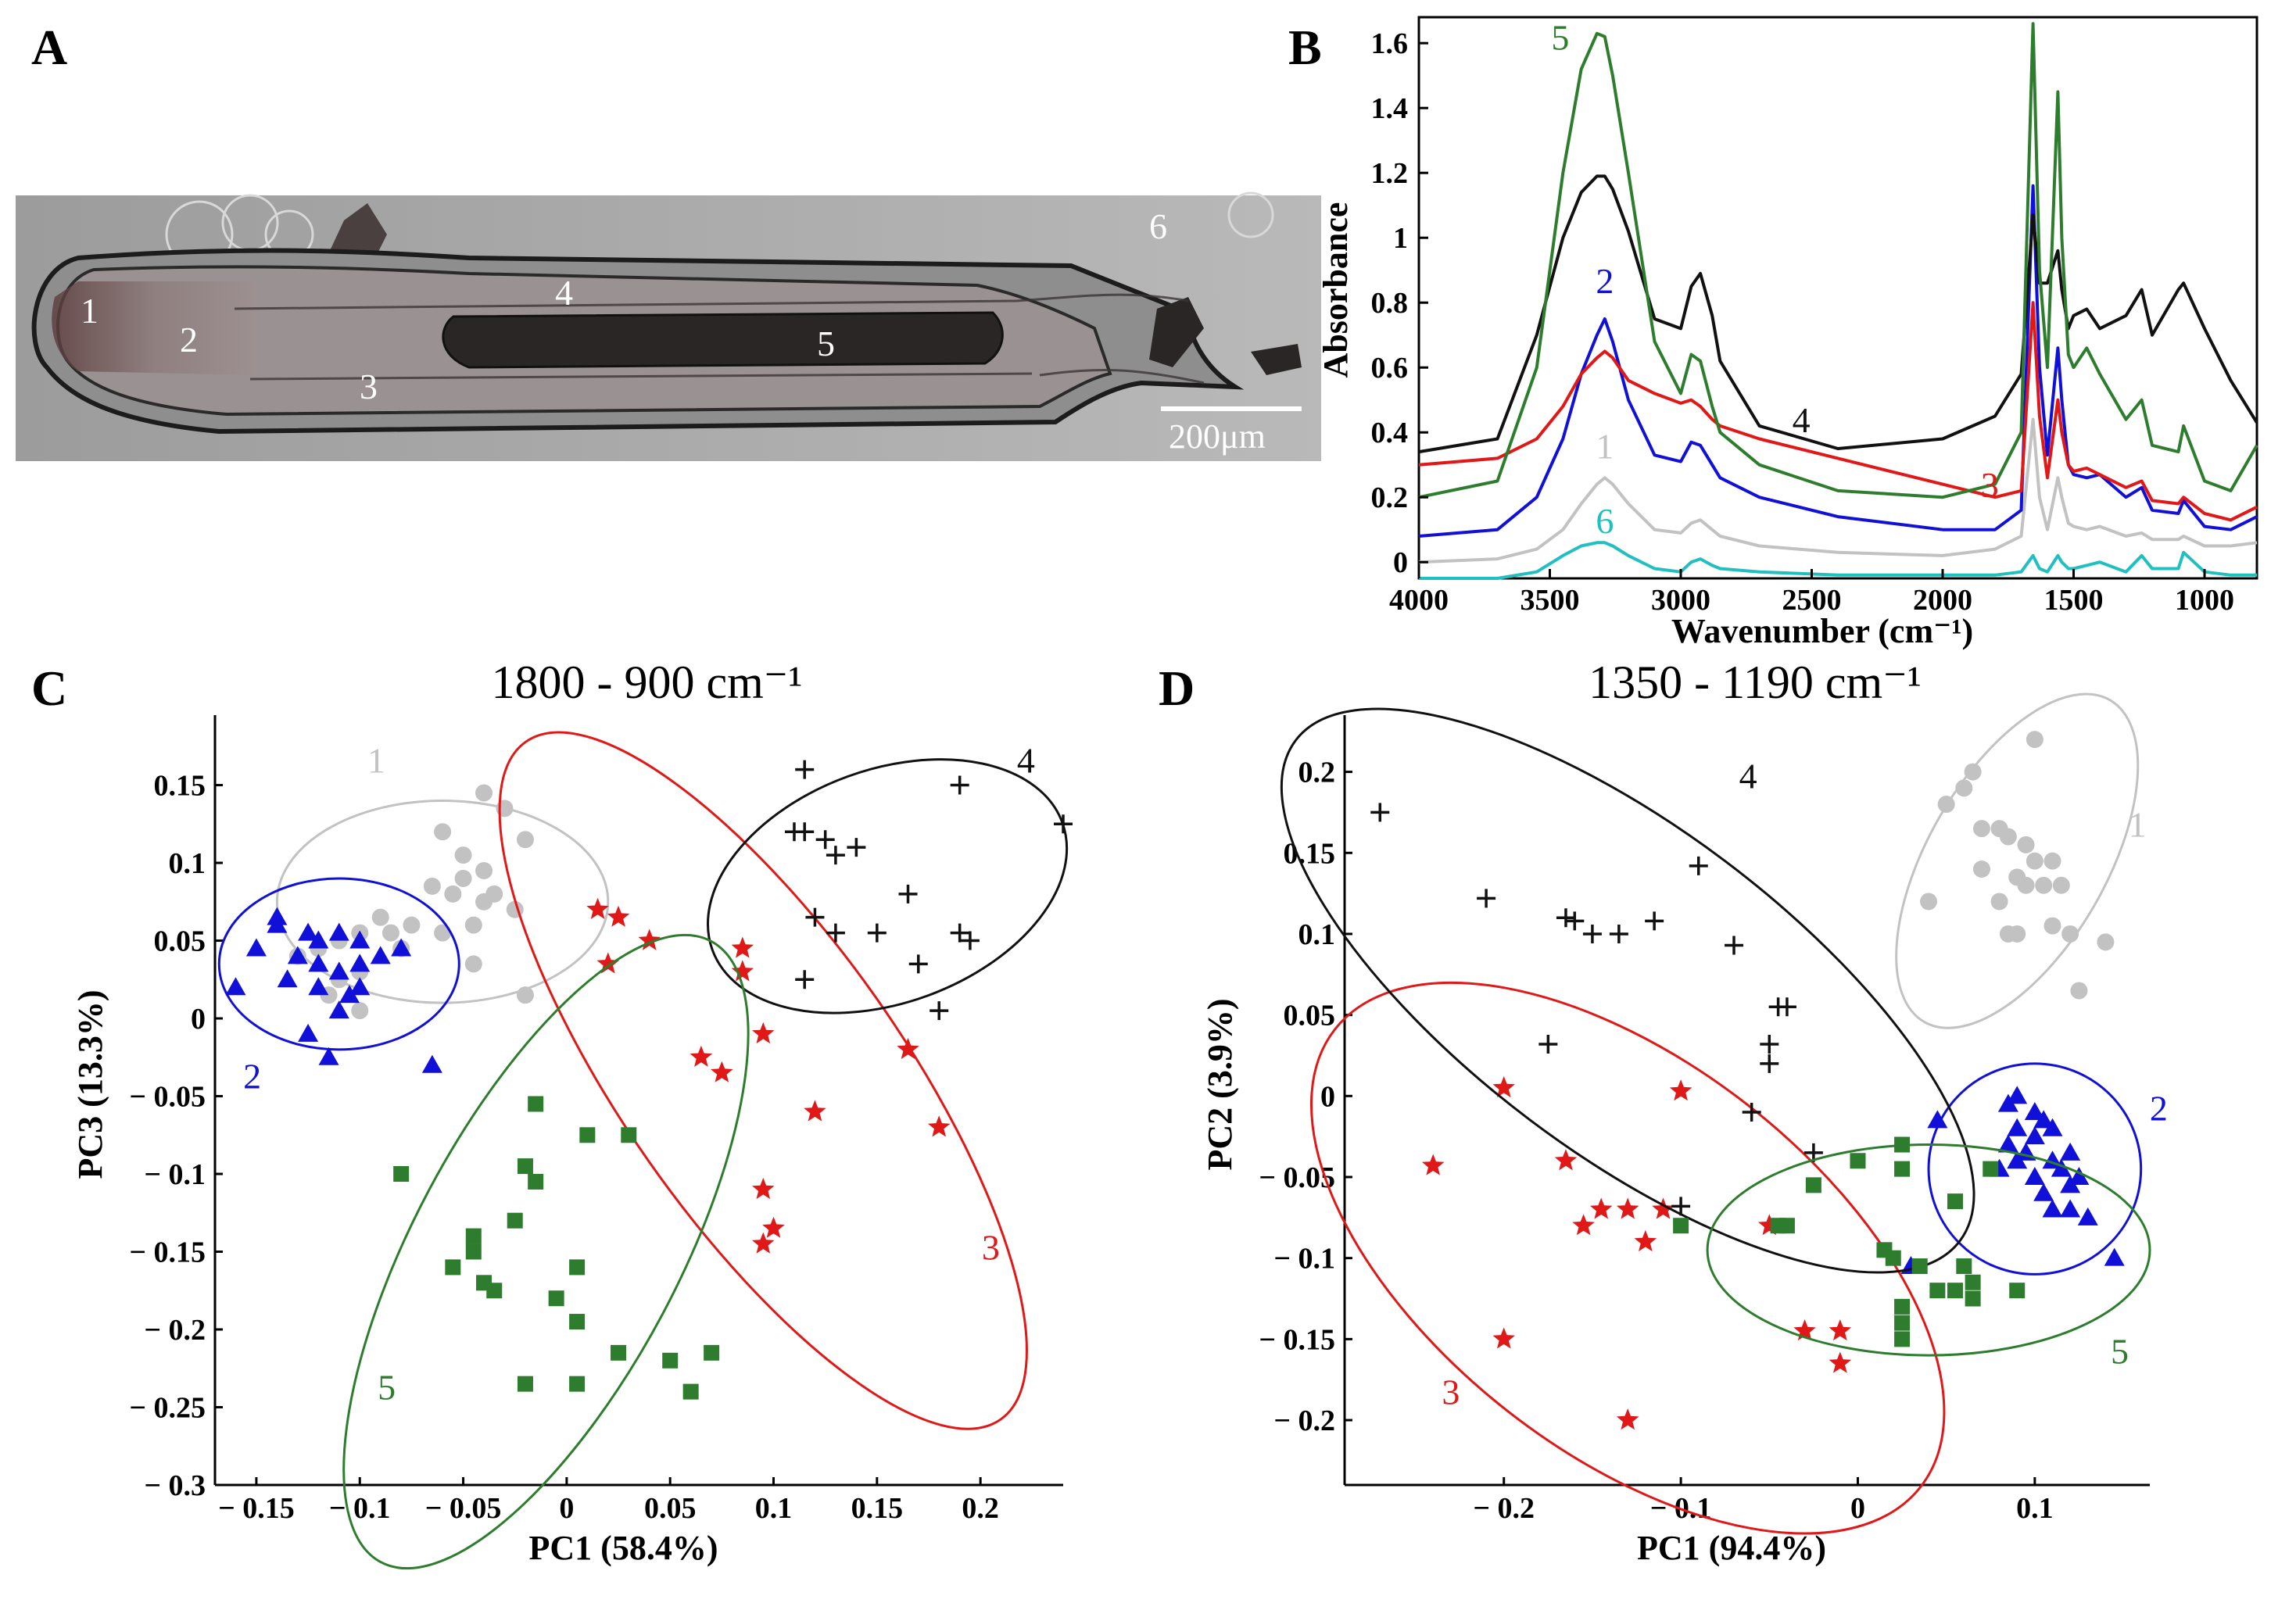  I want to click on panel-letter-c: C, so click(49, 688).